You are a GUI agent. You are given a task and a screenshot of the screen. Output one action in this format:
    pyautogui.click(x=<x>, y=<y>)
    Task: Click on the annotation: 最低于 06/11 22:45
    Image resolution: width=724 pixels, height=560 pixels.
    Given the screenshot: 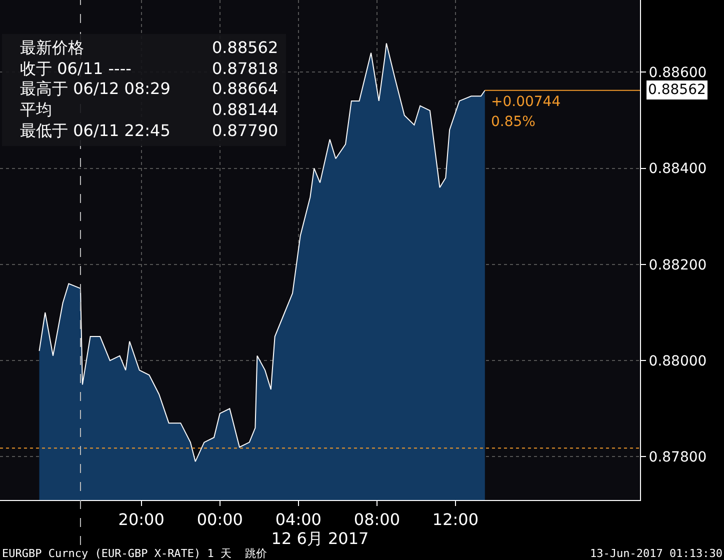 What is the action you would take?
    pyautogui.click(x=95, y=130)
    